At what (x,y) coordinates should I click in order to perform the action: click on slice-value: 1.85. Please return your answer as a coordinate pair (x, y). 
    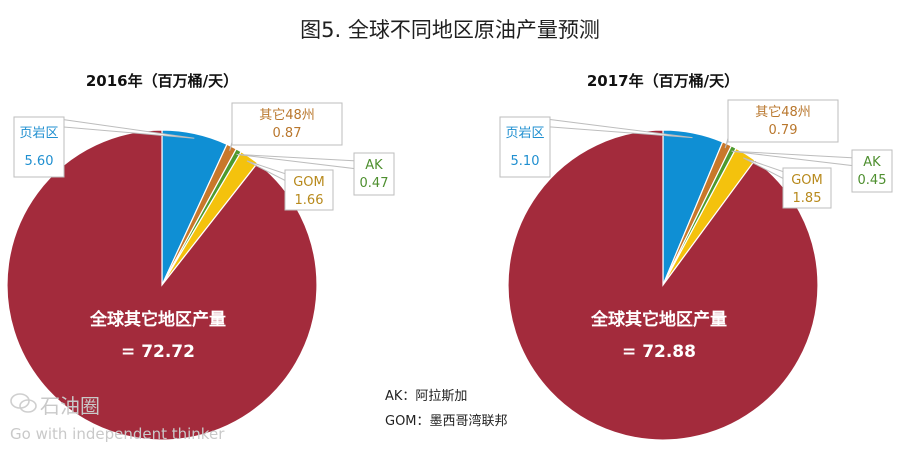
    Looking at the image, I should click on (807, 198).